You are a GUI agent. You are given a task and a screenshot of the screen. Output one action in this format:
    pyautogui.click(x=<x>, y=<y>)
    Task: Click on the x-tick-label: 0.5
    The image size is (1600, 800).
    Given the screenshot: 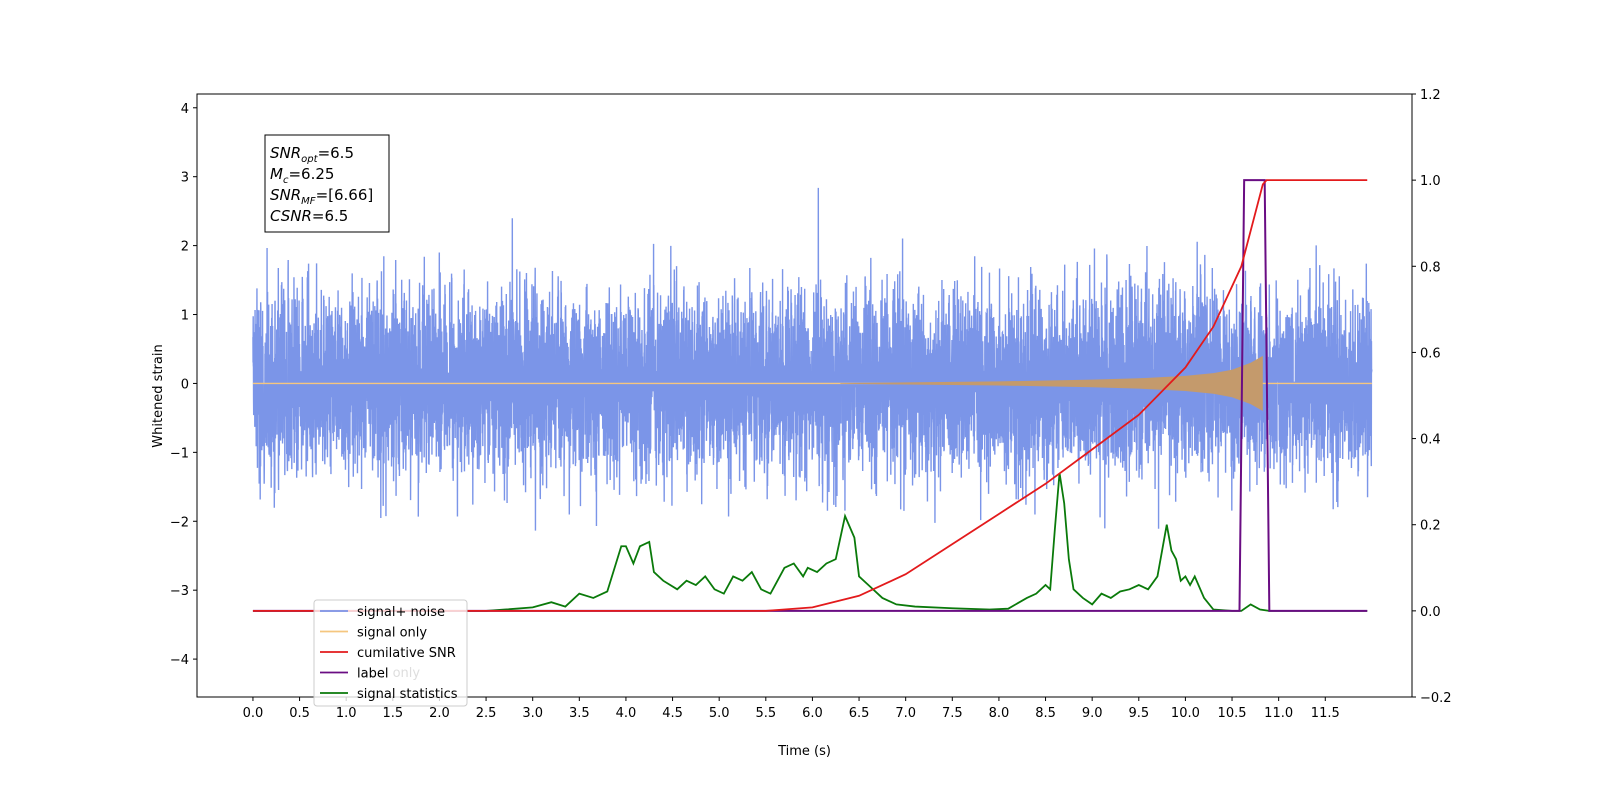 What is the action you would take?
    pyautogui.click(x=299, y=713)
    